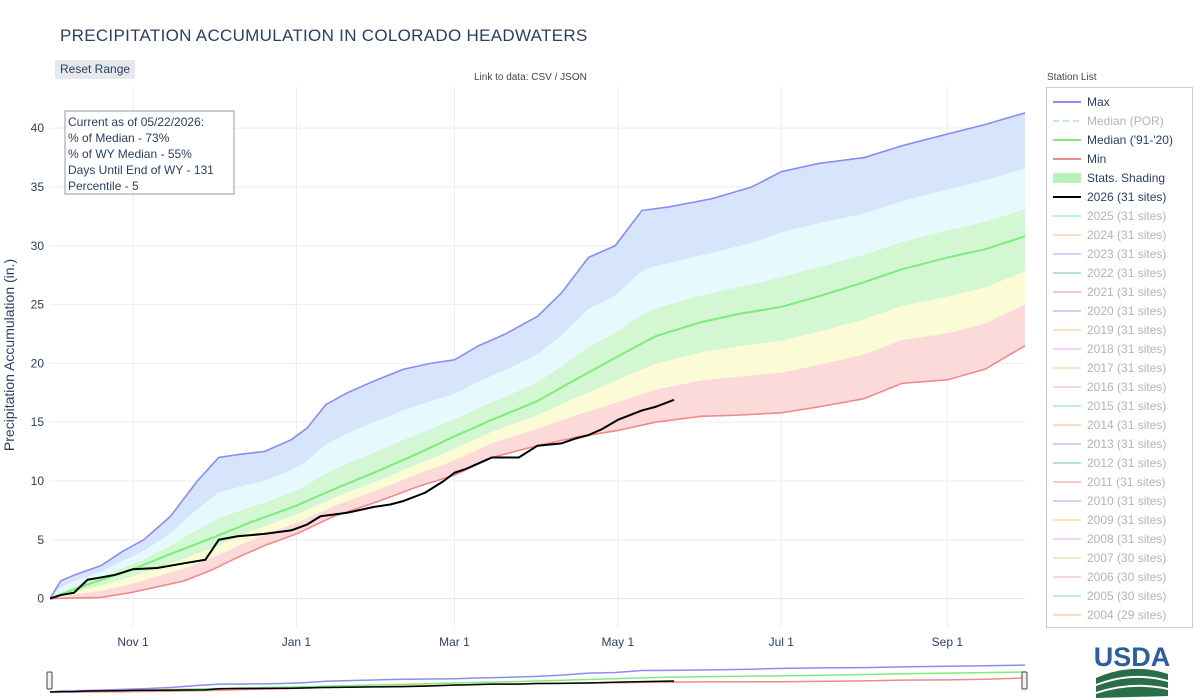 The image size is (1200, 700). I want to click on legend-item: 2009 (31 sites), so click(1119, 519).